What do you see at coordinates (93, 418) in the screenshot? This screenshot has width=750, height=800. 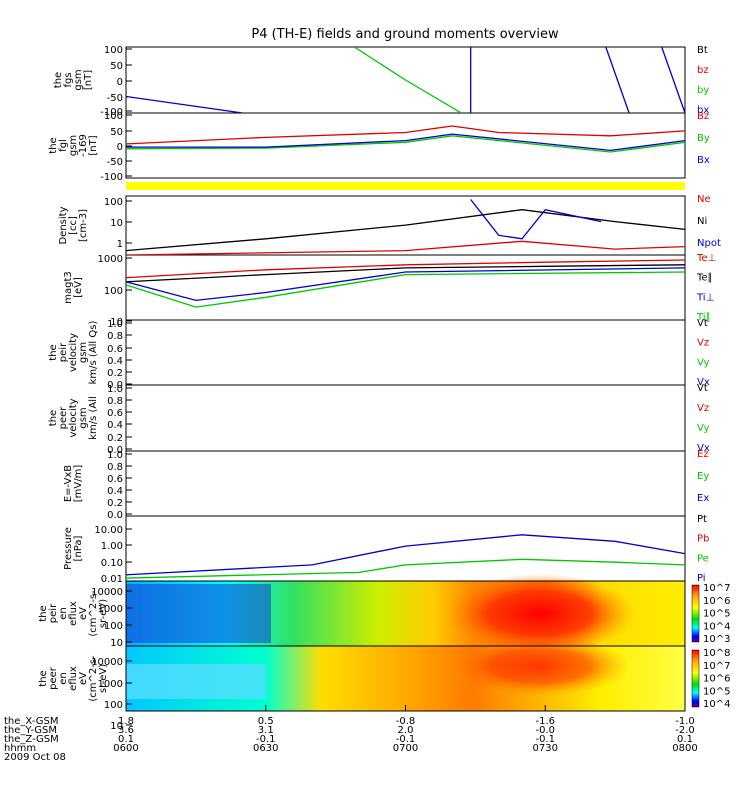 I see `ylabel-peer_vel: km/s (All` at bounding box center [93, 418].